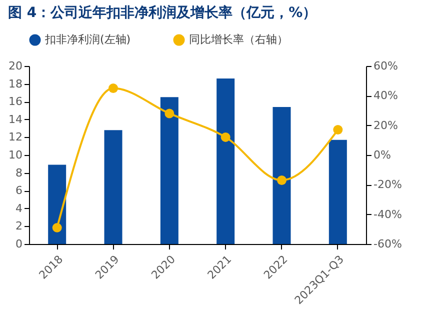 The width and height of the screenshot is (430, 326). Describe the element at coordinates (15, 83) in the screenshot. I see `y-tick-label: 18` at that location.